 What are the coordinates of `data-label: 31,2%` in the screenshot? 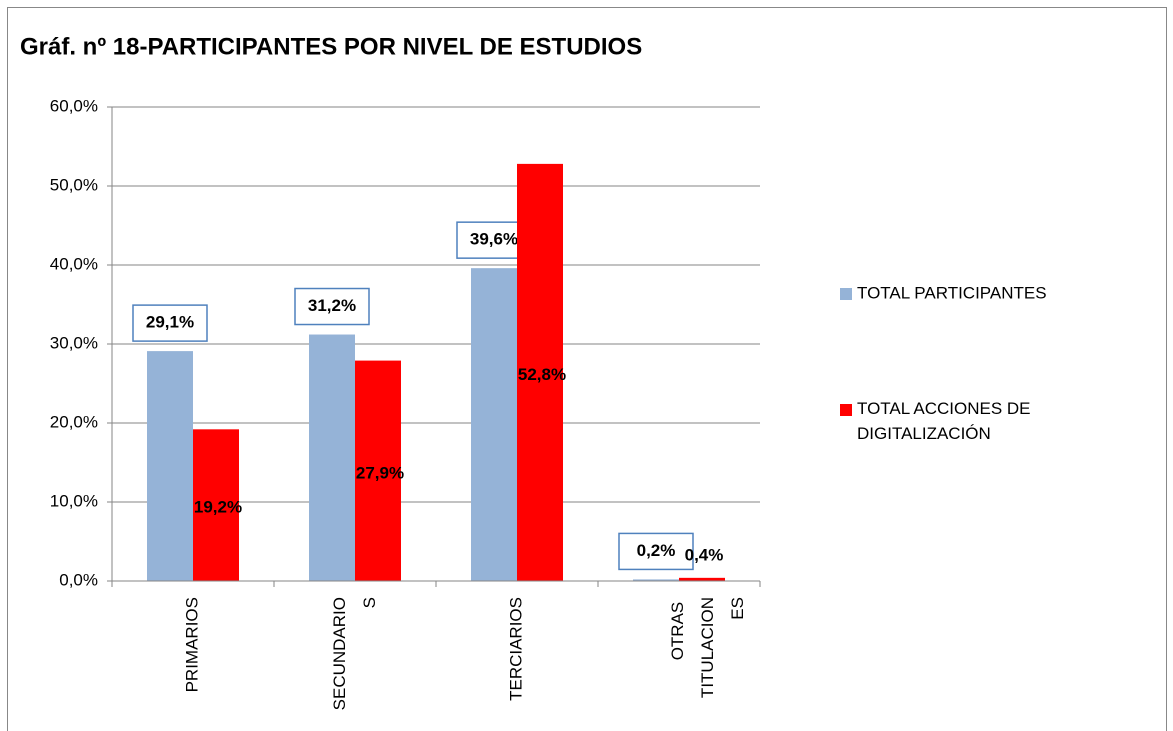 It's located at (332, 305).